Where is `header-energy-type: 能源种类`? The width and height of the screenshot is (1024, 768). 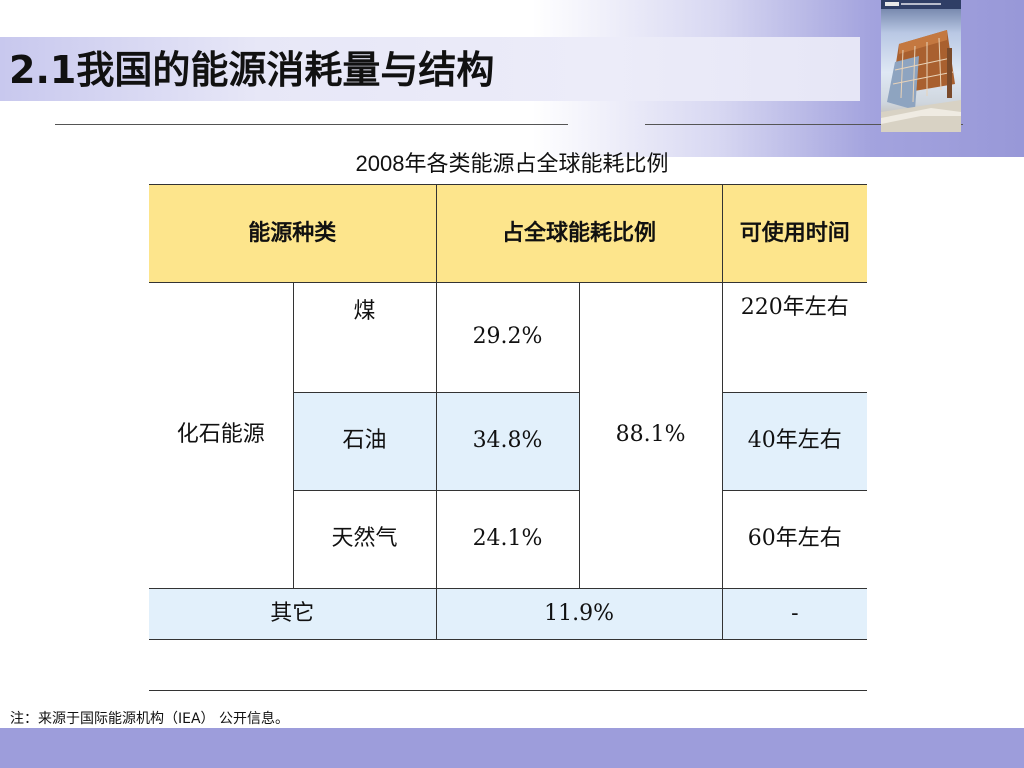
header-energy-type: 能源种类 is located at coordinates (293, 233).